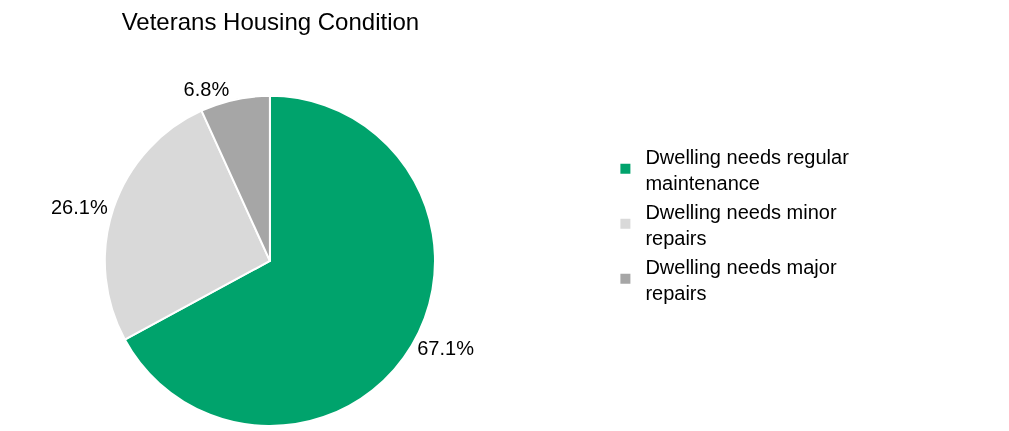 The width and height of the screenshot is (1009, 431). What do you see at coordinates (270, 21) in the screenshot?
I see `chart-title: Veterans Housing Condition` at bounding box center [270, 21].